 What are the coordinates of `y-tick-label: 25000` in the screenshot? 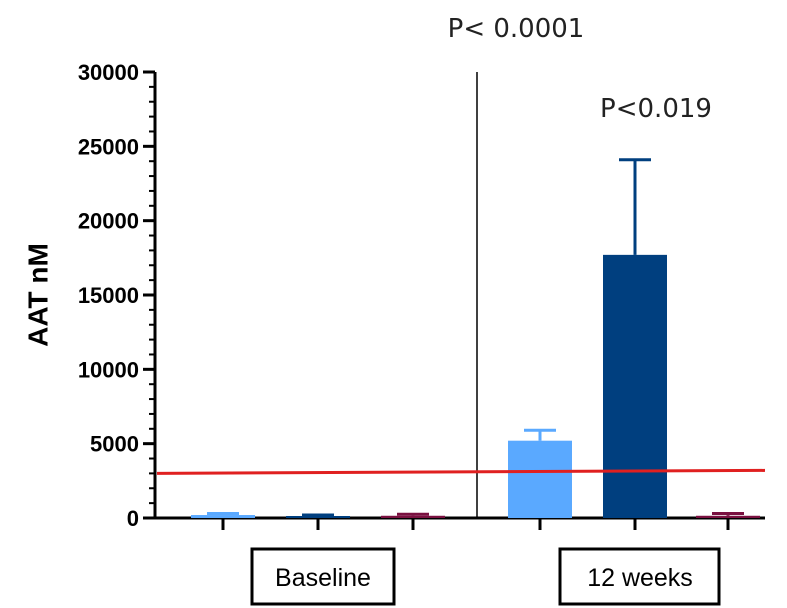 It's located at (108, 146).